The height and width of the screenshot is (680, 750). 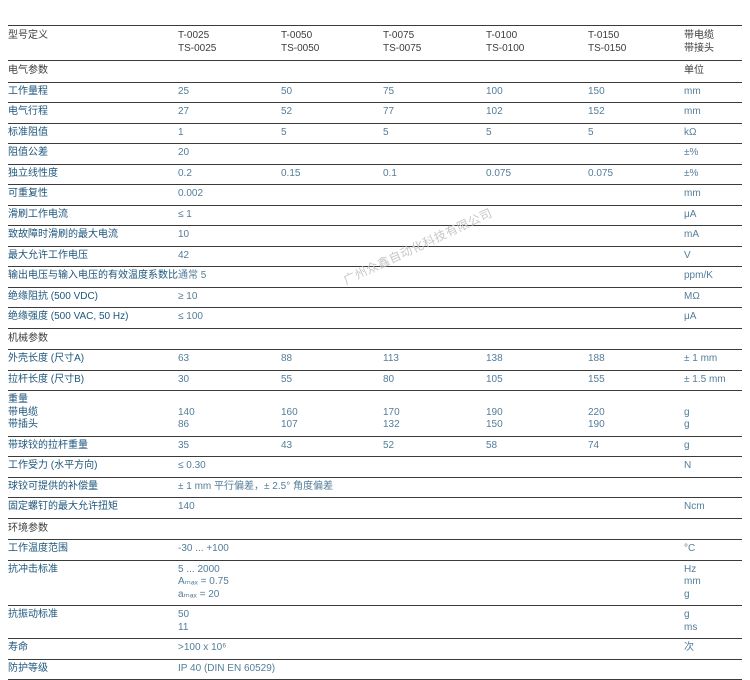 I want to click on cell-value: 43, so click(x=332, y=446).